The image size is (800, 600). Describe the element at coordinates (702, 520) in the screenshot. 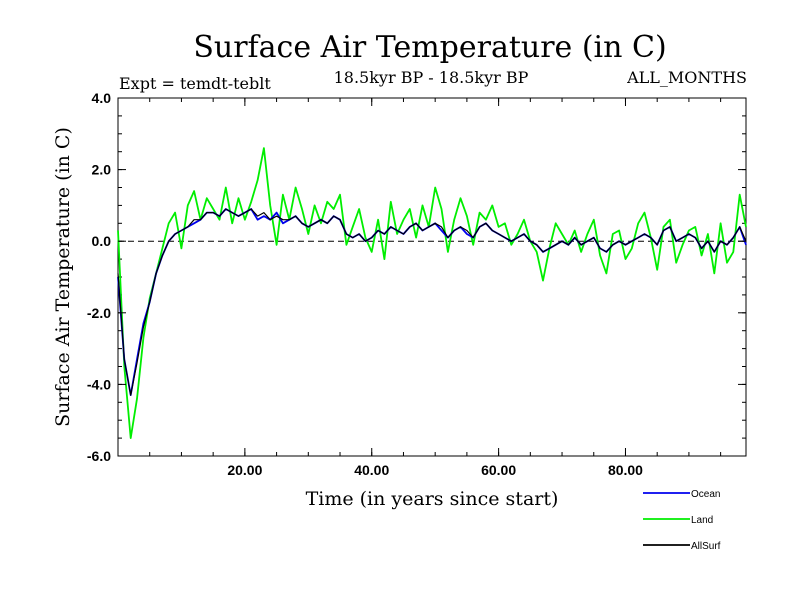

I see `legend-label-land: Land` at that location.